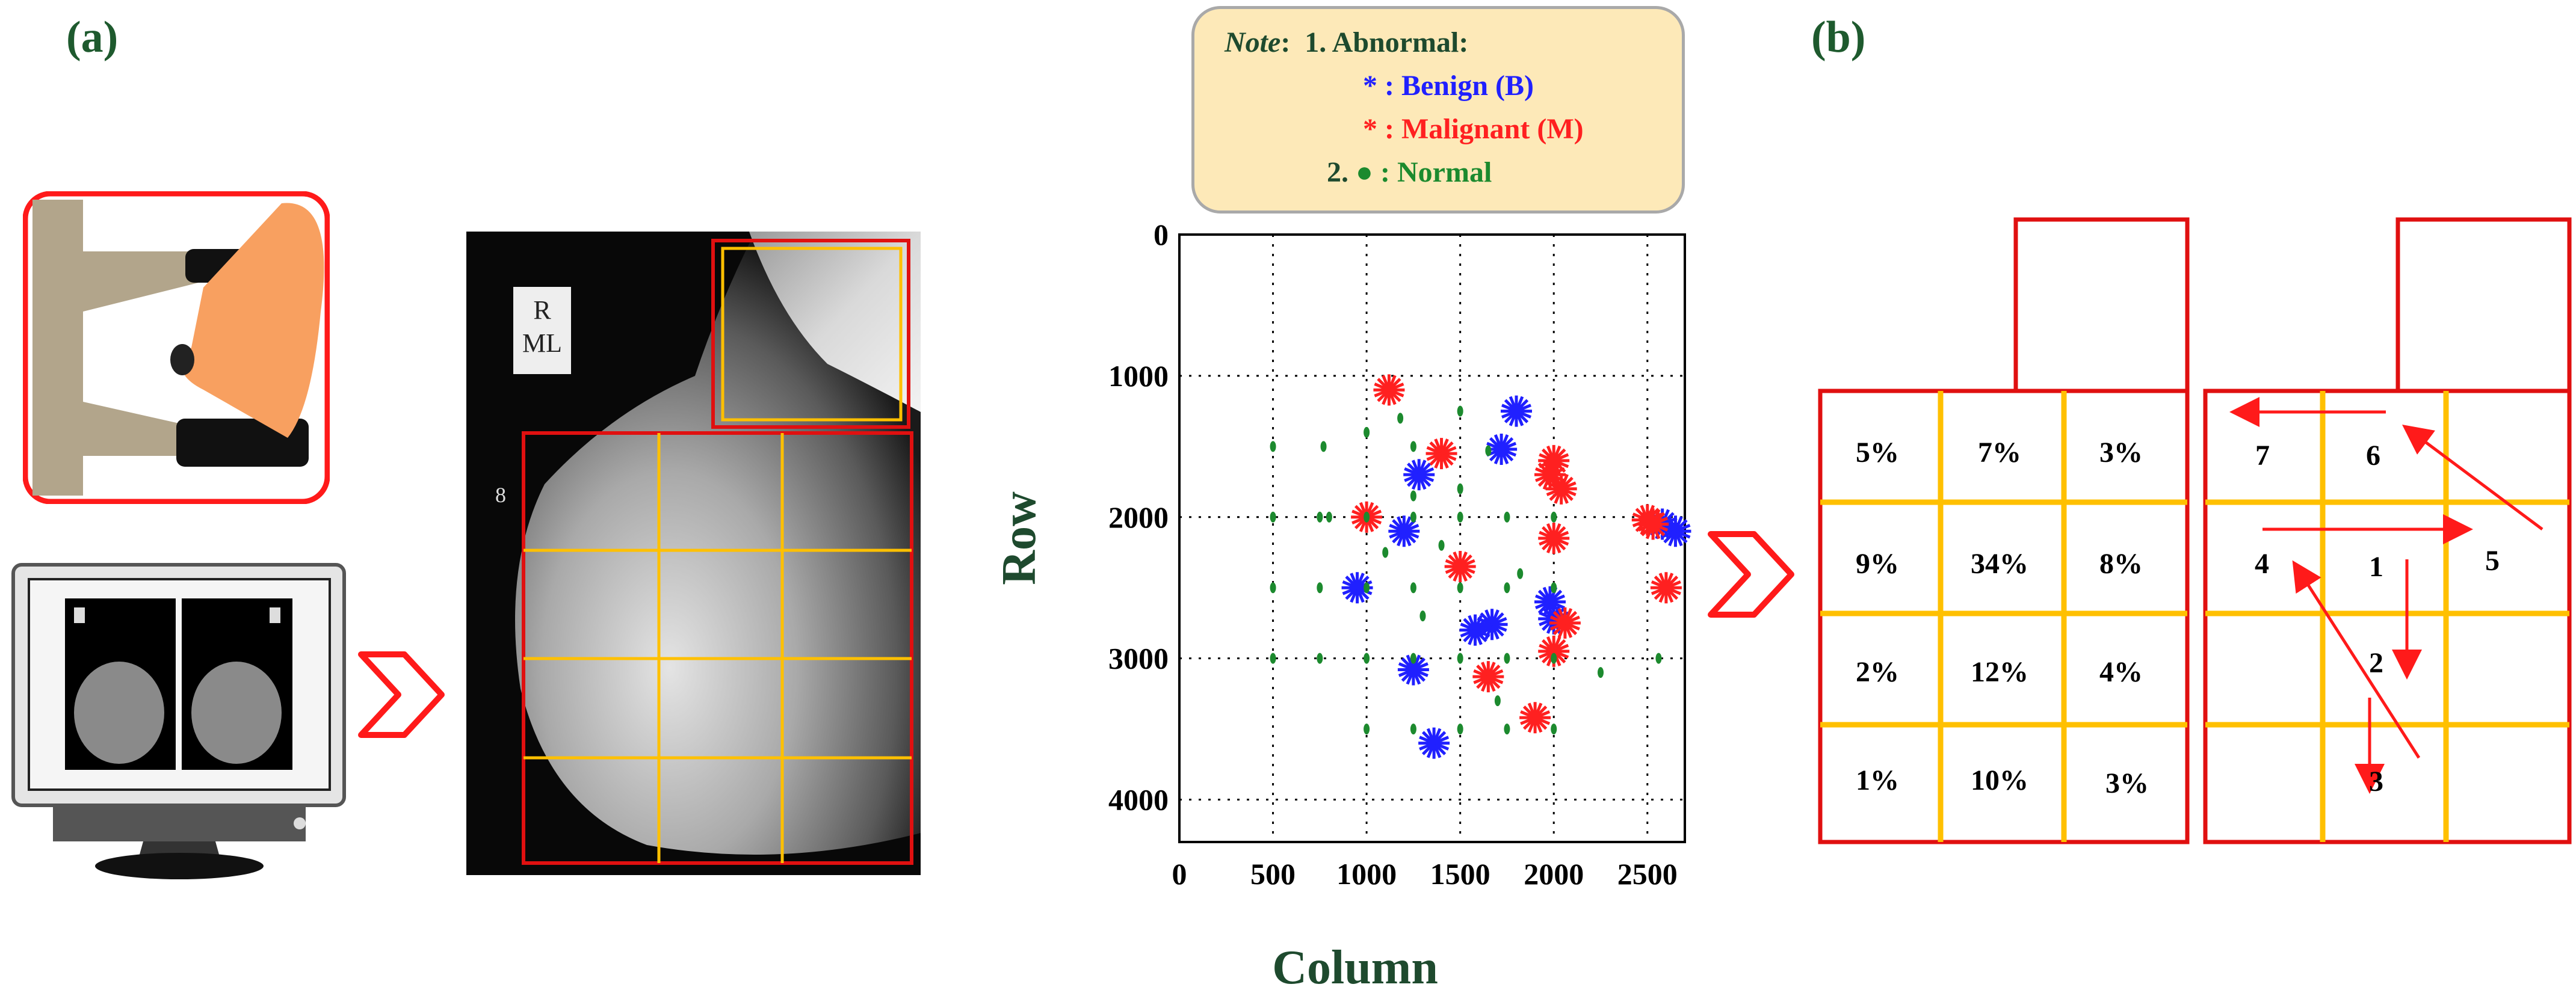 This screenshot has height=1005, width=2576. Describe the element at coordinates (1179, 874) in the screenshot. I see `x-tick-label: 0` at that location.